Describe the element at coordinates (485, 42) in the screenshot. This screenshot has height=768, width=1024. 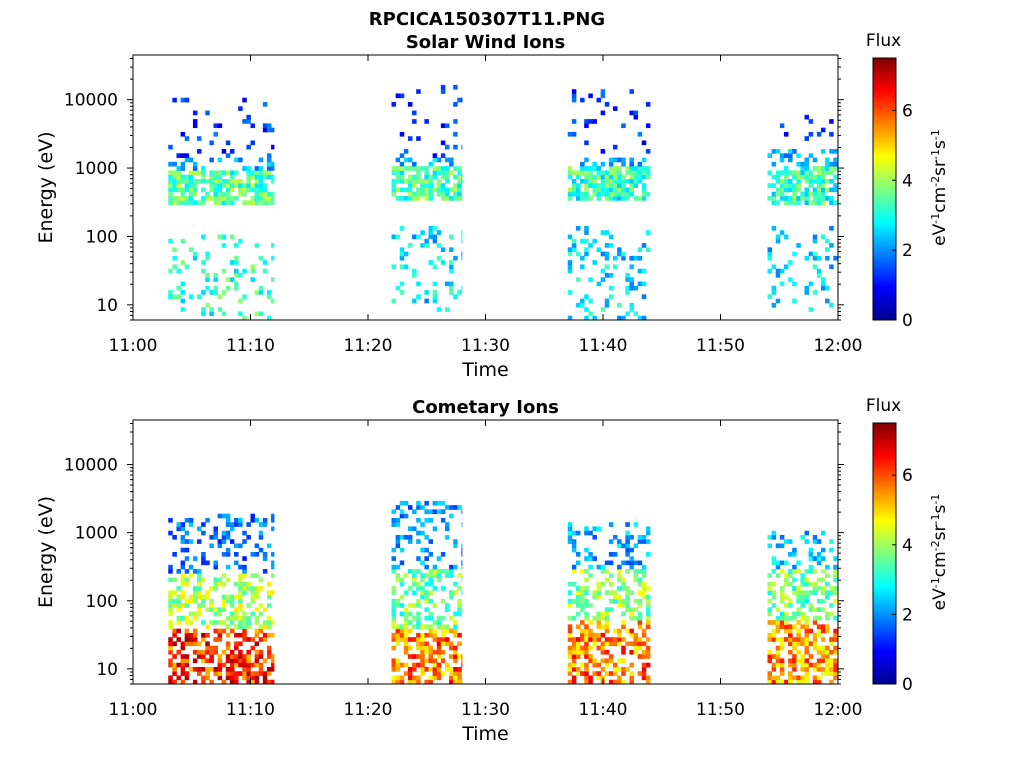
I see `panel-title: Solar Wind Ions` at that location.